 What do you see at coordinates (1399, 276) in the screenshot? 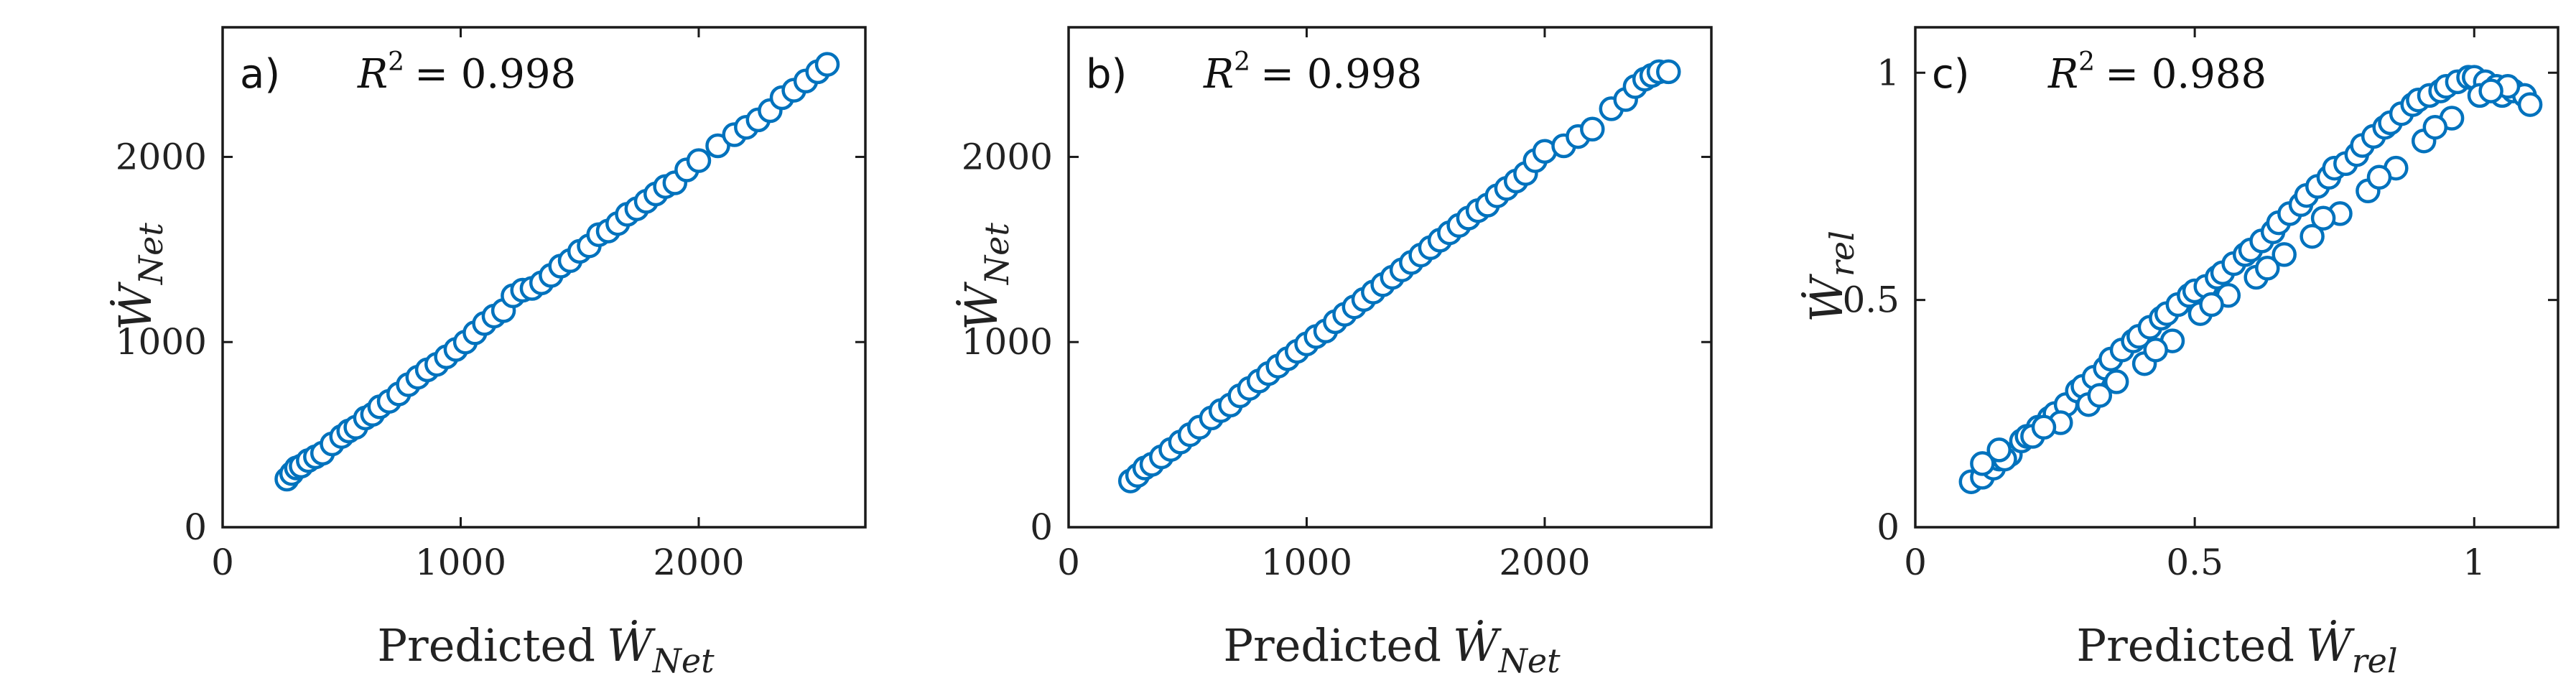
I see `points-b` at bounding box center [1399, 276].